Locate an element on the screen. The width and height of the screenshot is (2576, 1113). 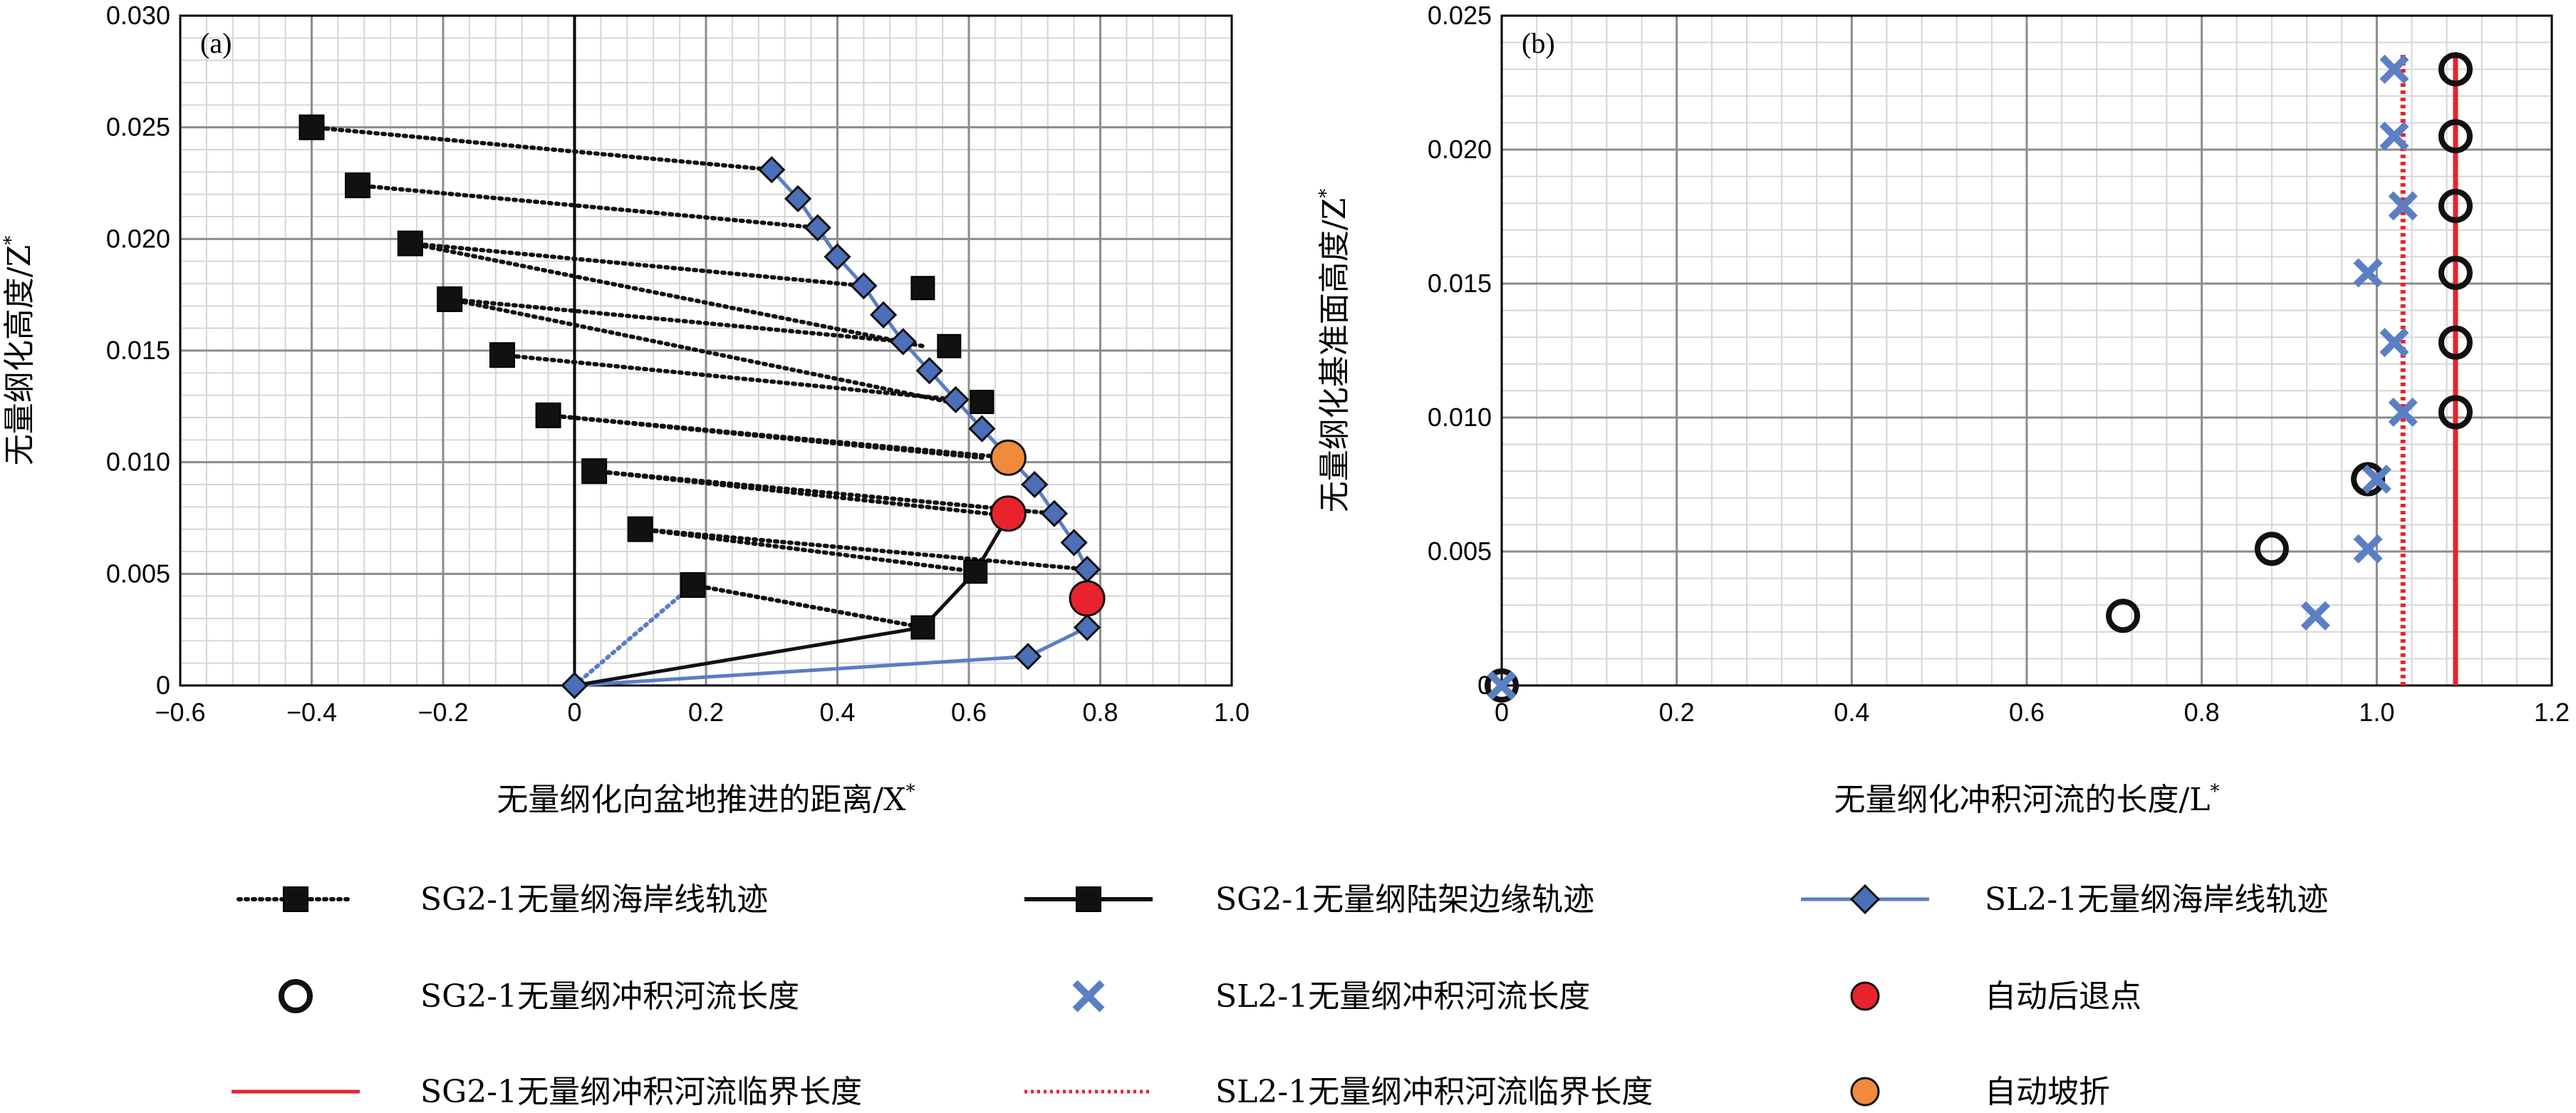
legend-label: SL2-1无量纲海岸线轨迹 is located at coordinates (2156, 899).